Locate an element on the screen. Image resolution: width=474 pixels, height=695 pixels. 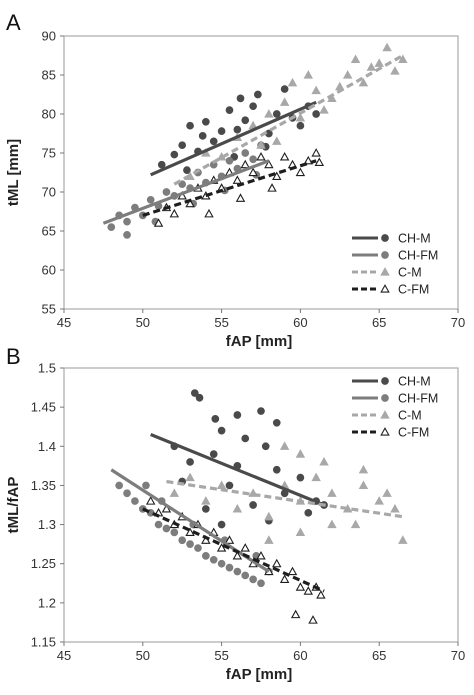
y-tick-label: 55 is located at coordinates (49, 309).